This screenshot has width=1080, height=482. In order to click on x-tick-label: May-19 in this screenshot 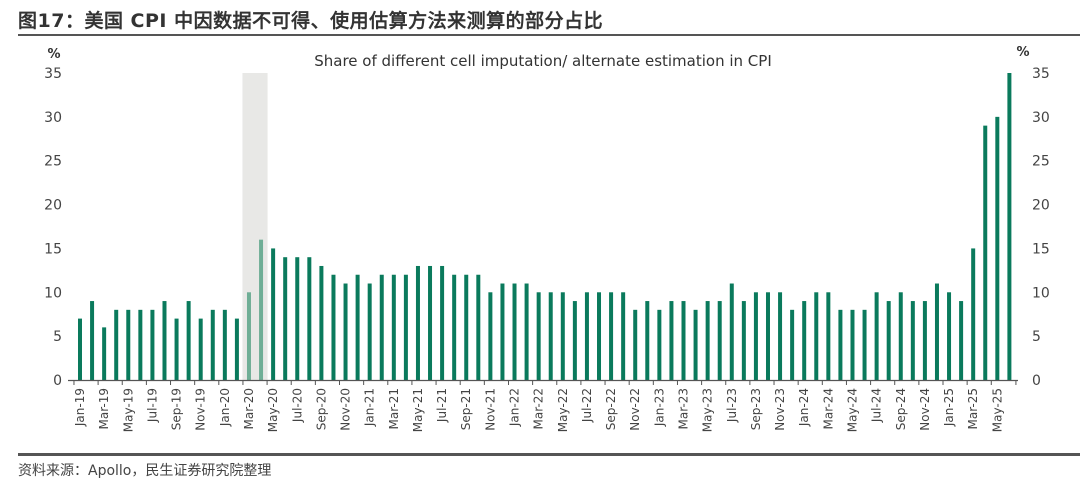, I will do `click(128, 410)`.